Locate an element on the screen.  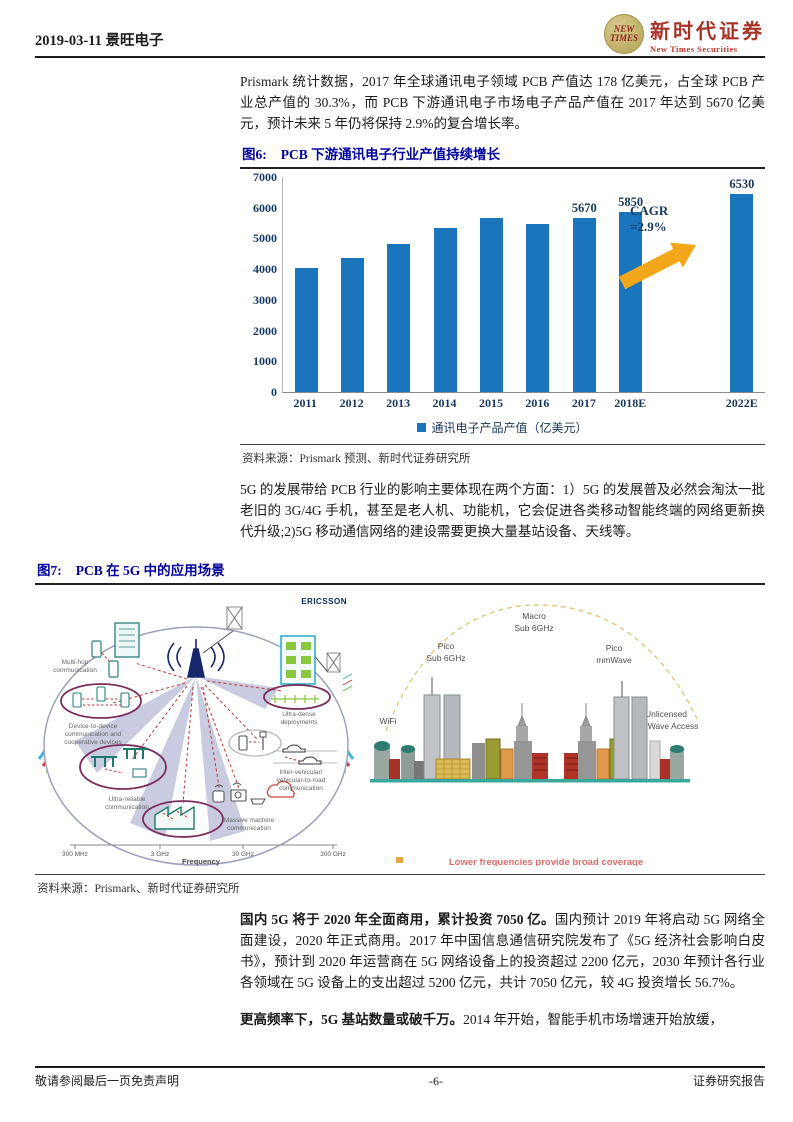
x-axis-labels: 2011 2012 2013 2014 2015 2016 2017 2018E 2022E is located at coordinates (523, 403).